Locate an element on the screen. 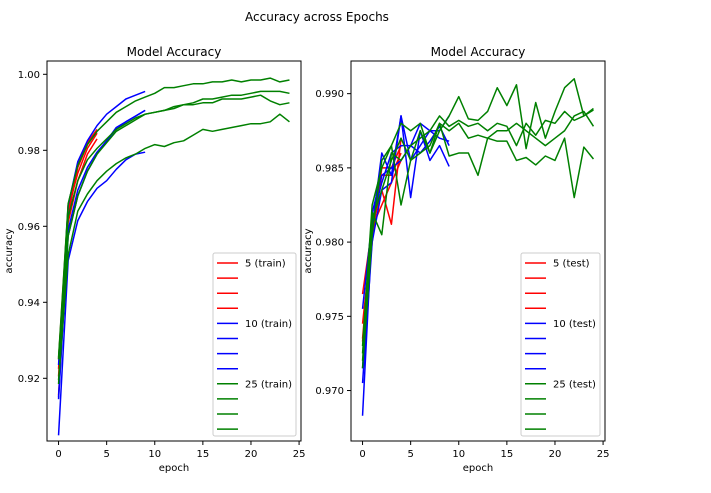  y-tick-label: 0.96 is located at coordinates (29, 227).